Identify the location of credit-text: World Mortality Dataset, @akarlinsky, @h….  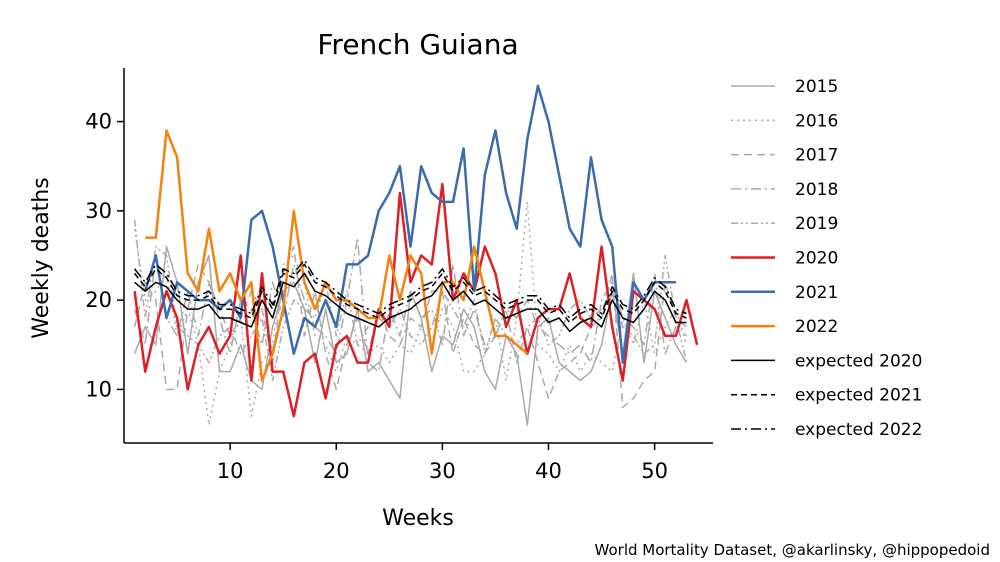
(792, 550).